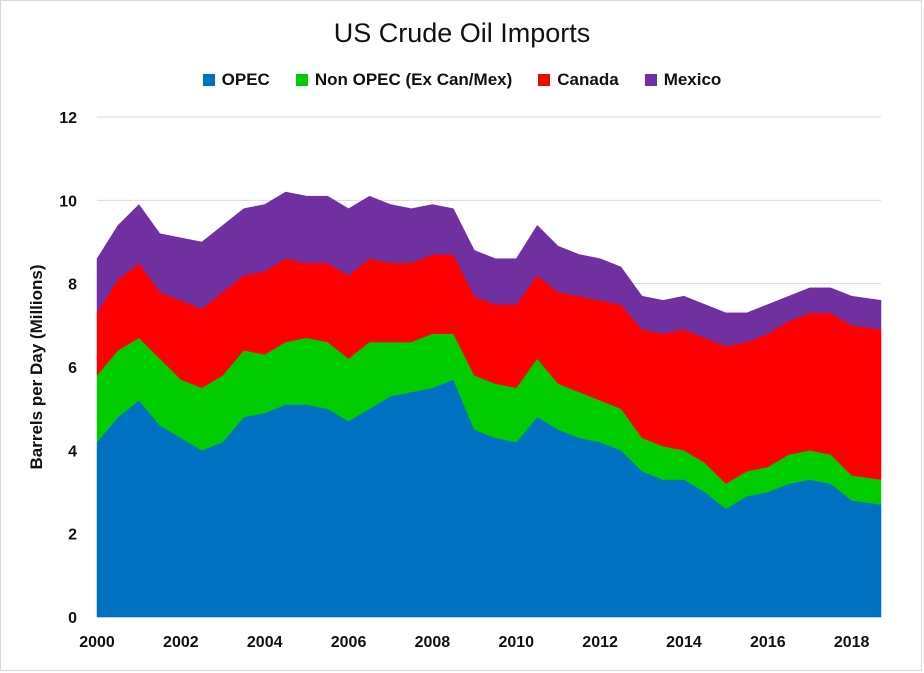 The width and height of the screenshot is (924, 673). What do you see at coordinates (72, 535) in the screenshot?
I see `y-tick-label: 2` at bounding box center [72, 535].